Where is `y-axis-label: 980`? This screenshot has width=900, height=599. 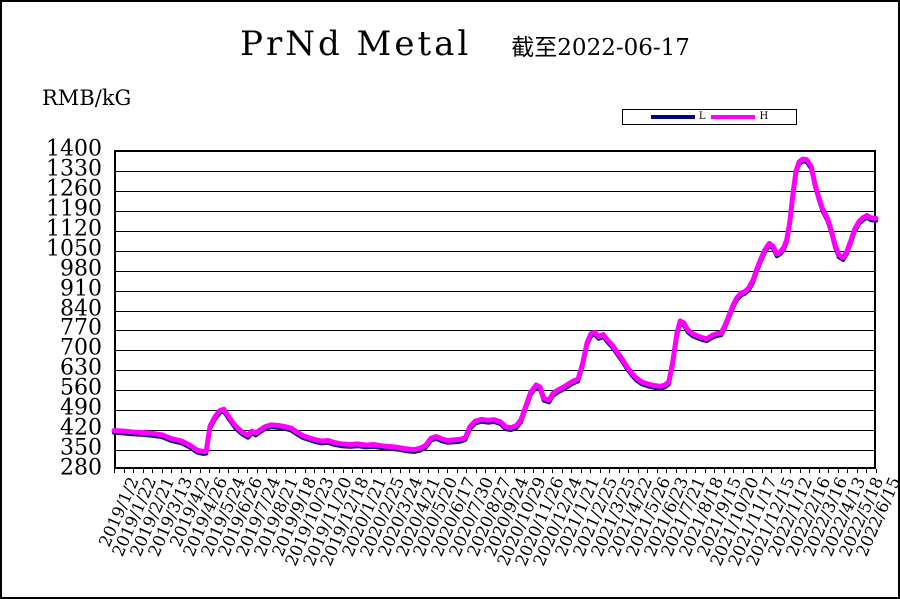
y-axis-label: 980 is located at coordinates (81, 269).